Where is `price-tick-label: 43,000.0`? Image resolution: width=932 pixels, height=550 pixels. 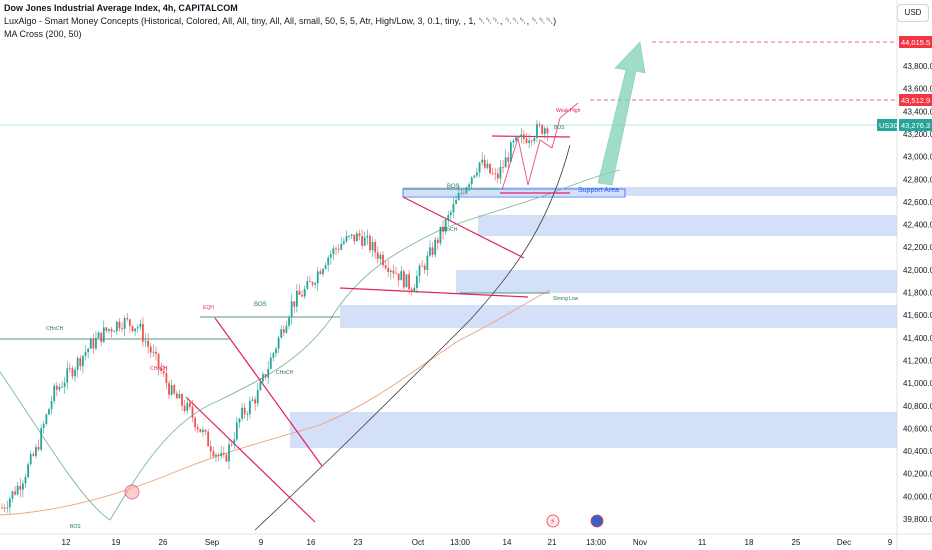
price-tick-label: 43,000.0 is located at coordinates (917, 157).